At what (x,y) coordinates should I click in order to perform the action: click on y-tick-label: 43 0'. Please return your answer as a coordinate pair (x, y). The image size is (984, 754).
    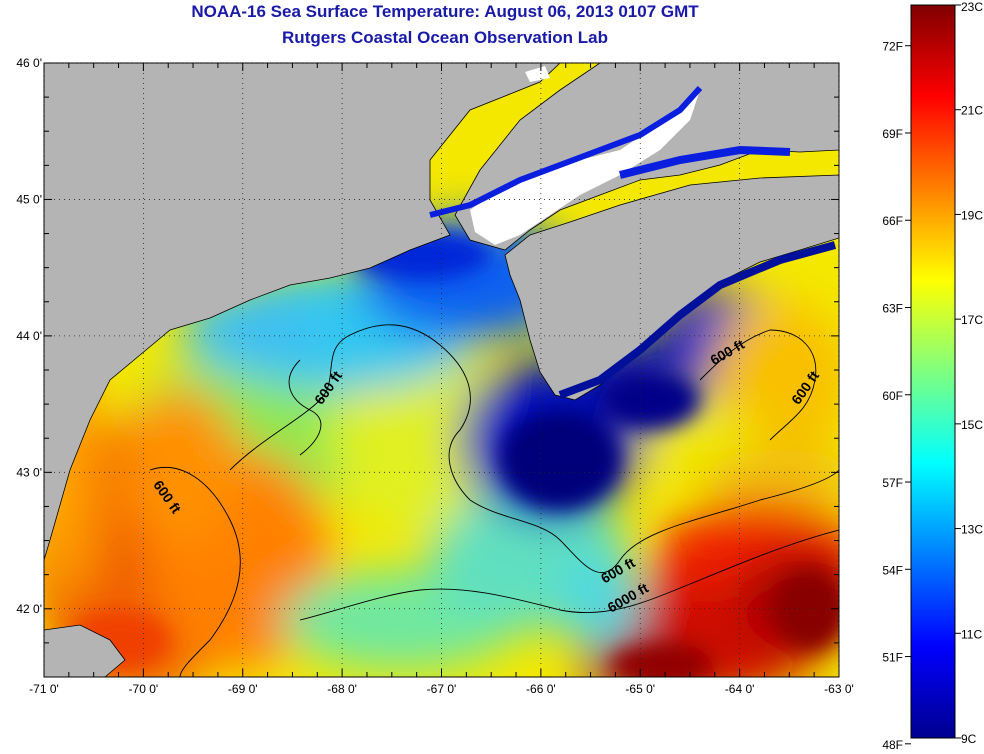
    Looking at the image, I should click on (29, 472).